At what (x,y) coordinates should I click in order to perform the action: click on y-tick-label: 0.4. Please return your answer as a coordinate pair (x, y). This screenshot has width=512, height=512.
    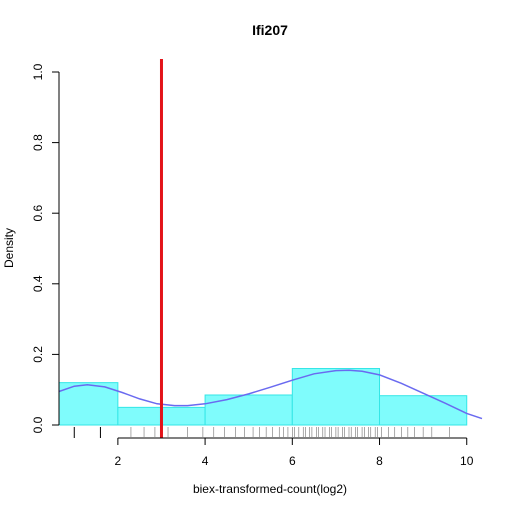
    Looking at the image, I should click on (38, 283).